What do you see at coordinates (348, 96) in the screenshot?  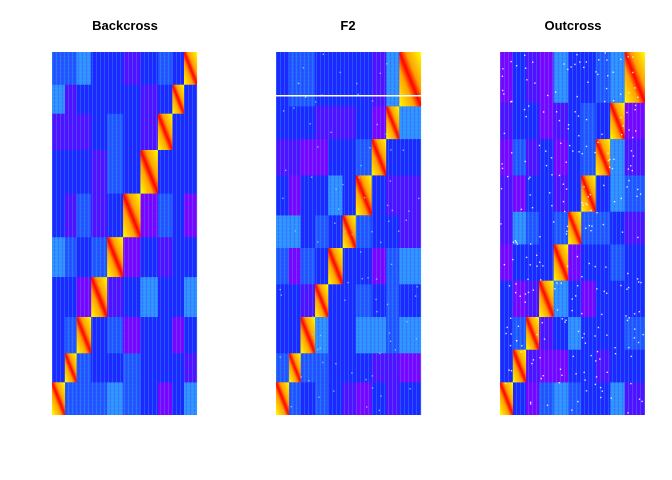 I see `heatmap-white-line` at bounding box center [348, 96].